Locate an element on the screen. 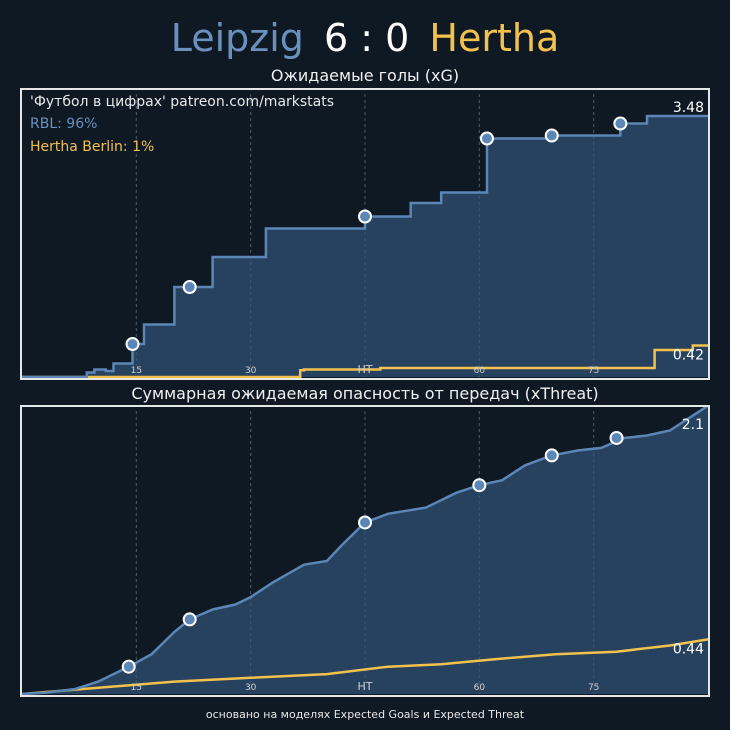 Image resolution: width=730 pixels, height=730 pixels. xg-away-end-label: 0.42 is located at coordinates (688, 356).